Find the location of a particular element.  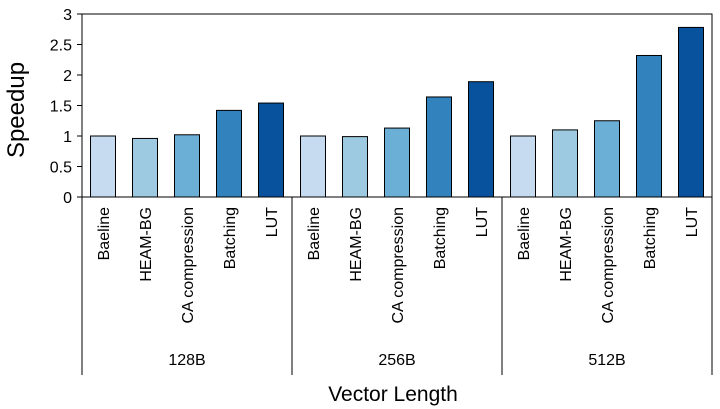

bar-256B-batching is located at coordinates (439, 147).